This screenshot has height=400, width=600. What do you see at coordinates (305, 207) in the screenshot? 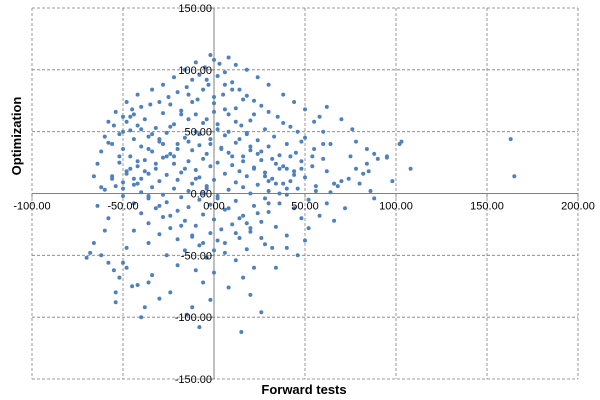
I see `x-tick-label: 50.00` at bounding box center [305, 207].